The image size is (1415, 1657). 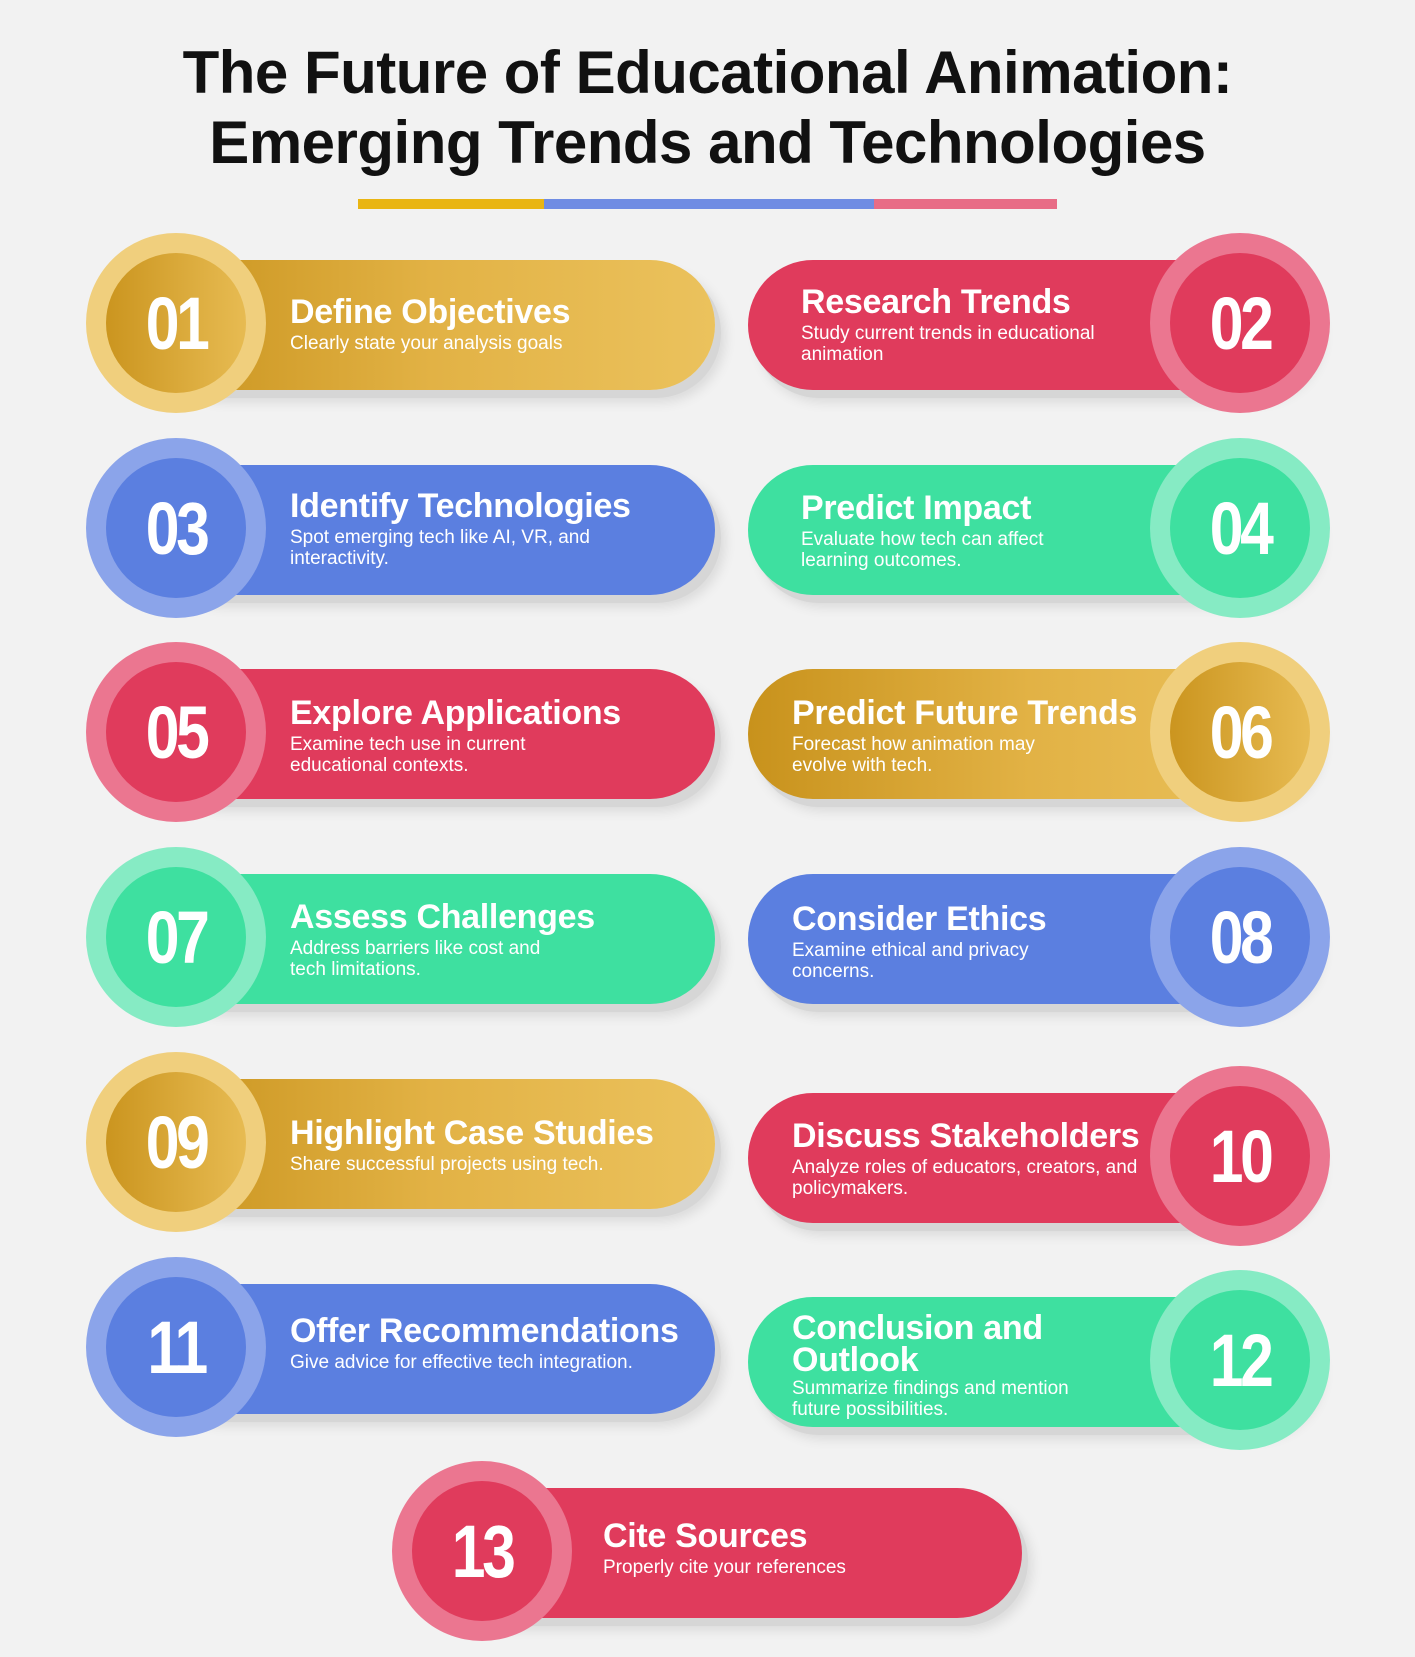 I want to click on step-05-badge: 05, so click(x=176, y=732).